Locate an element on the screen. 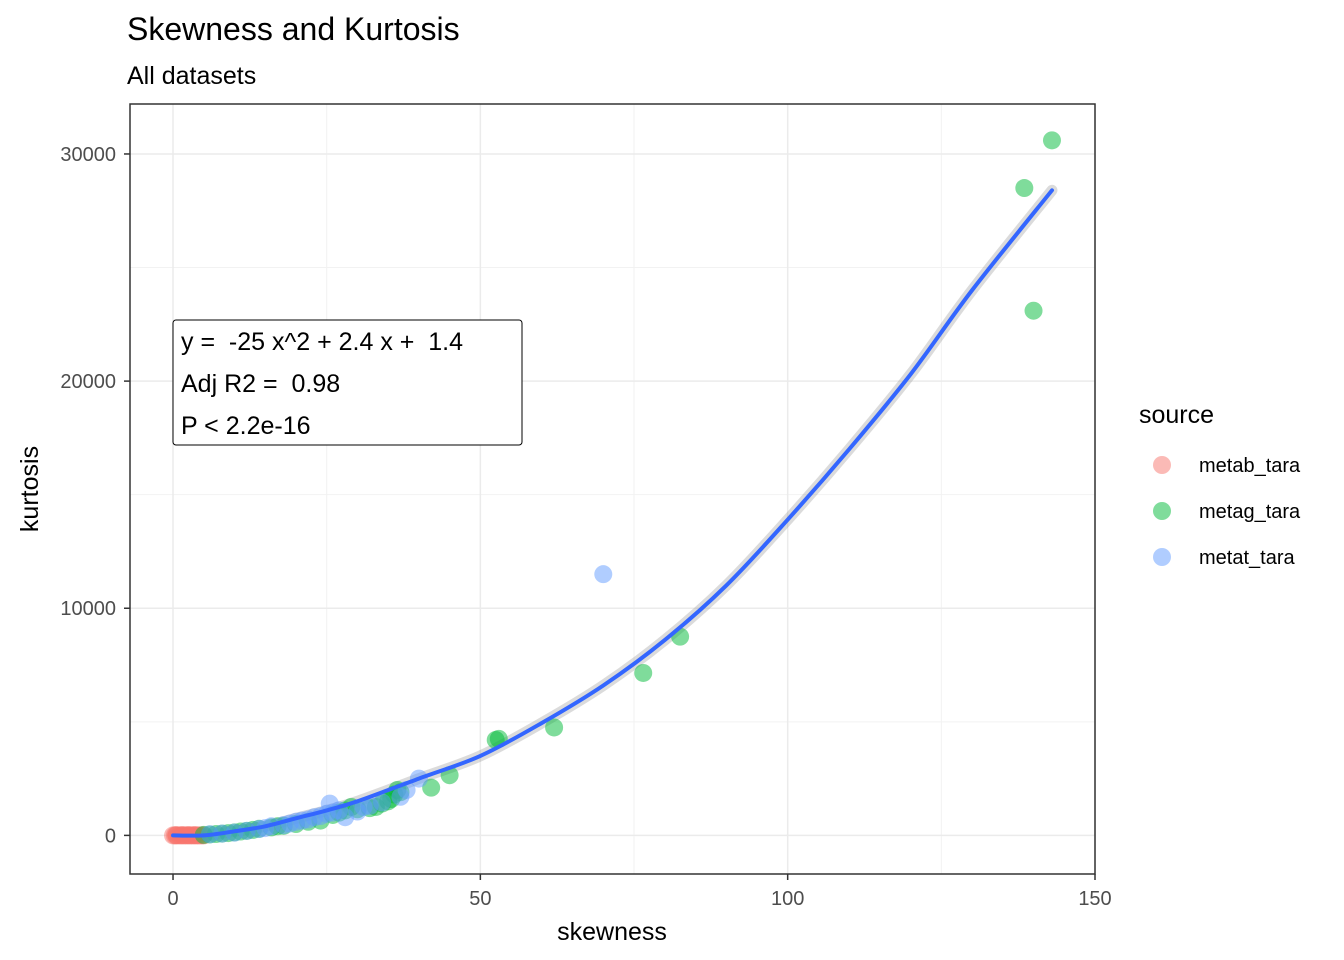 The height and width of the screenshot is (960, 1344). x-tick-label: 0 is located at coordinates (172, 899).